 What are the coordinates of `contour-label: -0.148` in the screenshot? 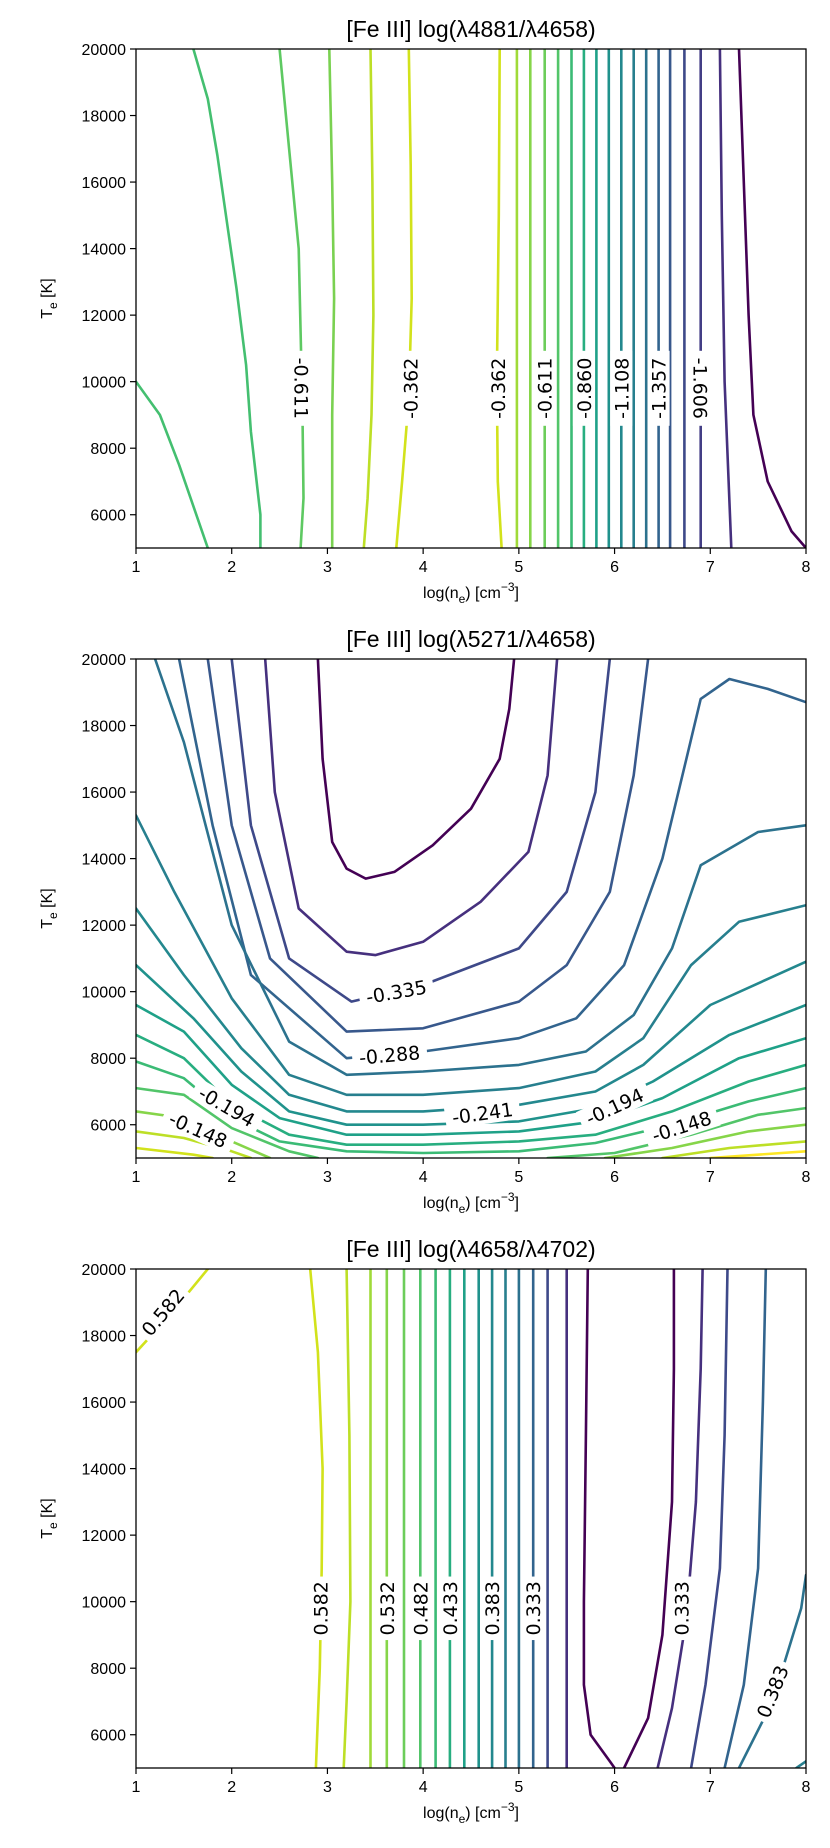 It's located at (681, 1126).